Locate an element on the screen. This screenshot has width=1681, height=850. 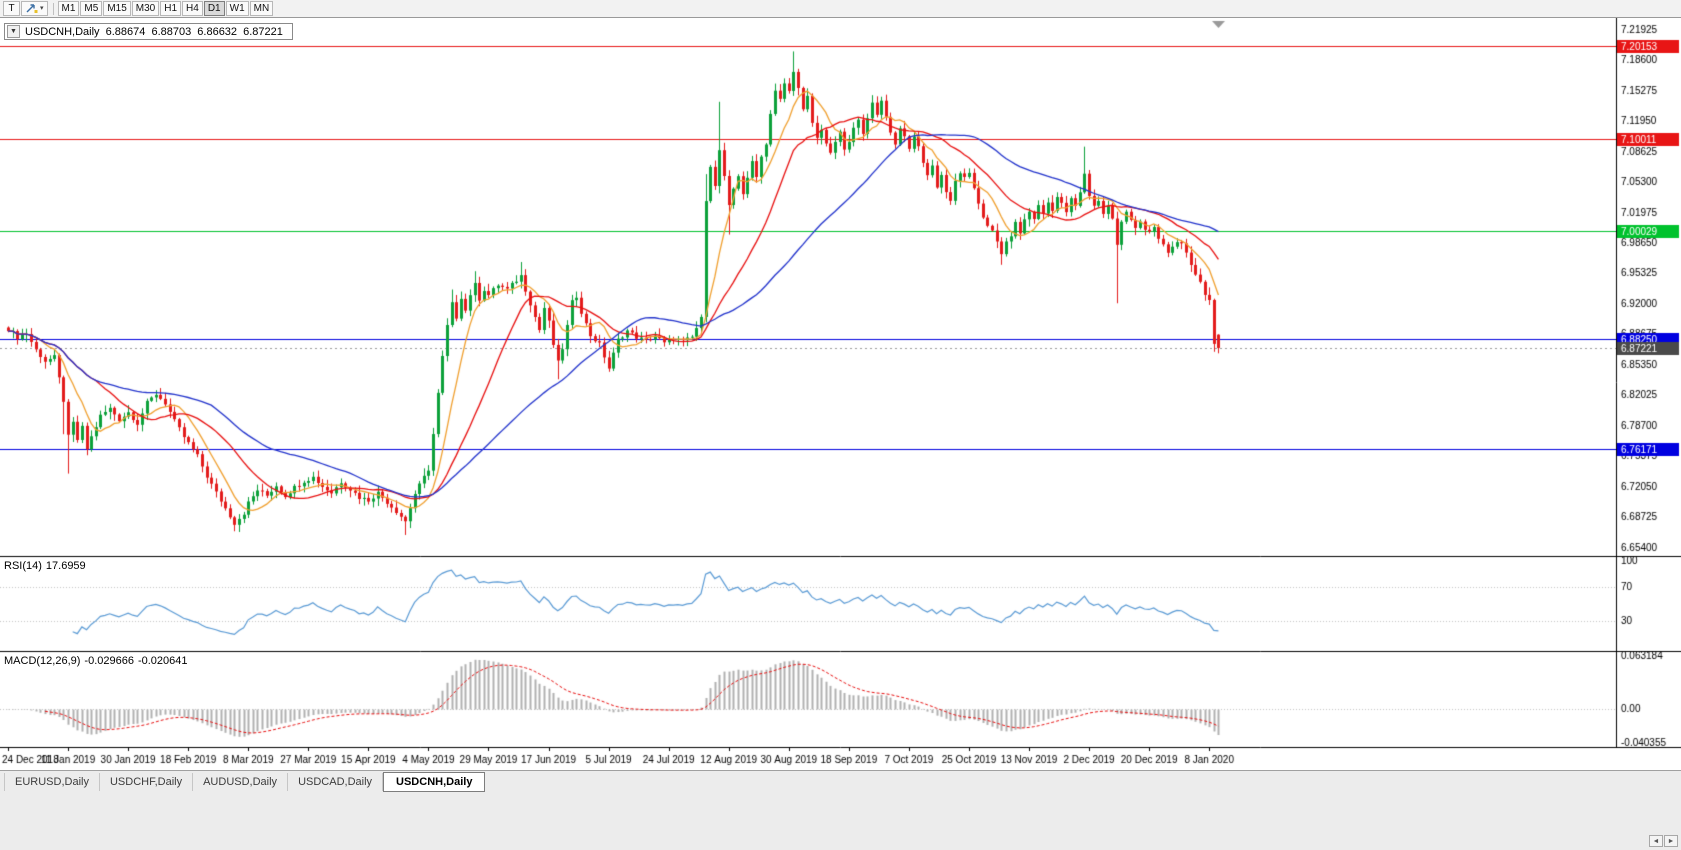
timeframe-button-group: M1 M5 M15 M30 H1 H4 D1 W1 MN is located at coordinates (166, 8).